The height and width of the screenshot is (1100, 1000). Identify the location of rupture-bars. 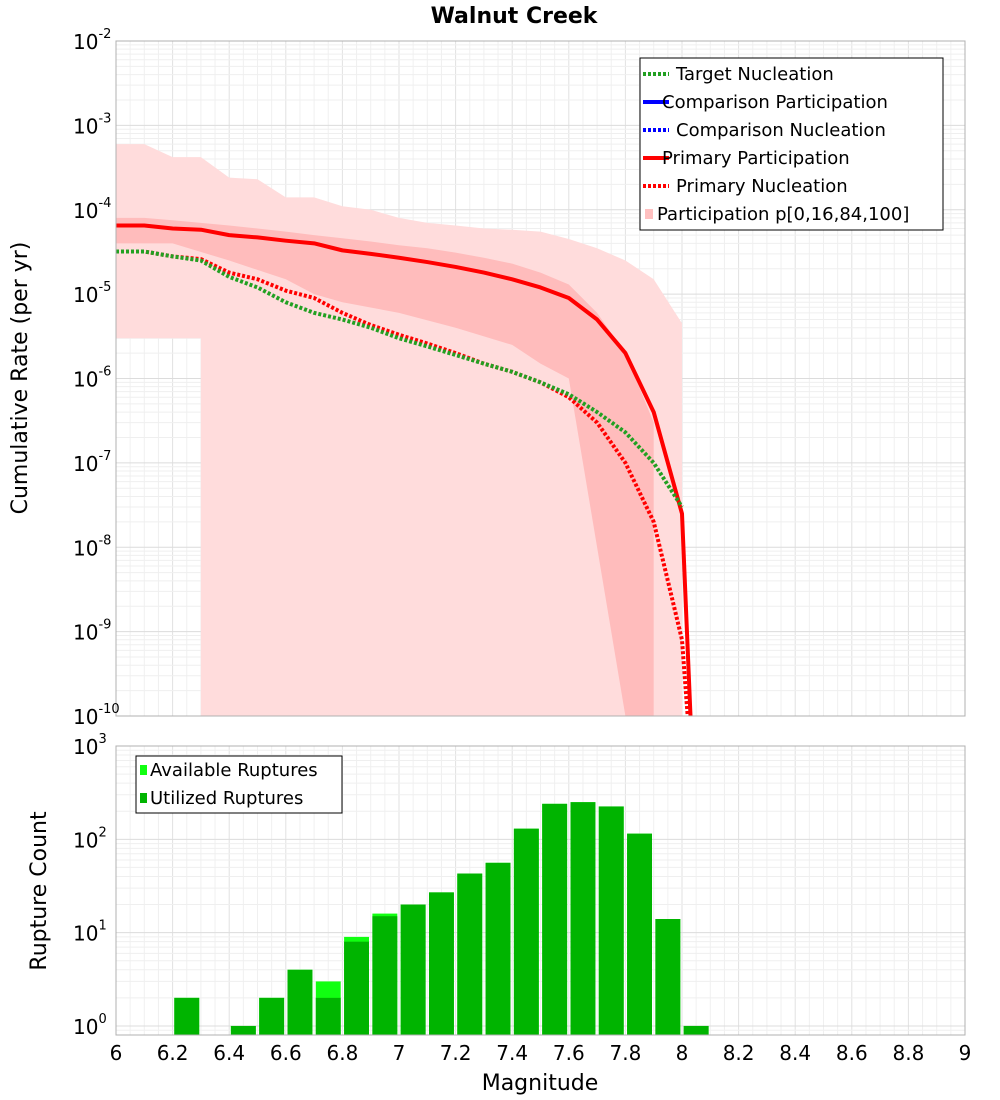
(441, 918).